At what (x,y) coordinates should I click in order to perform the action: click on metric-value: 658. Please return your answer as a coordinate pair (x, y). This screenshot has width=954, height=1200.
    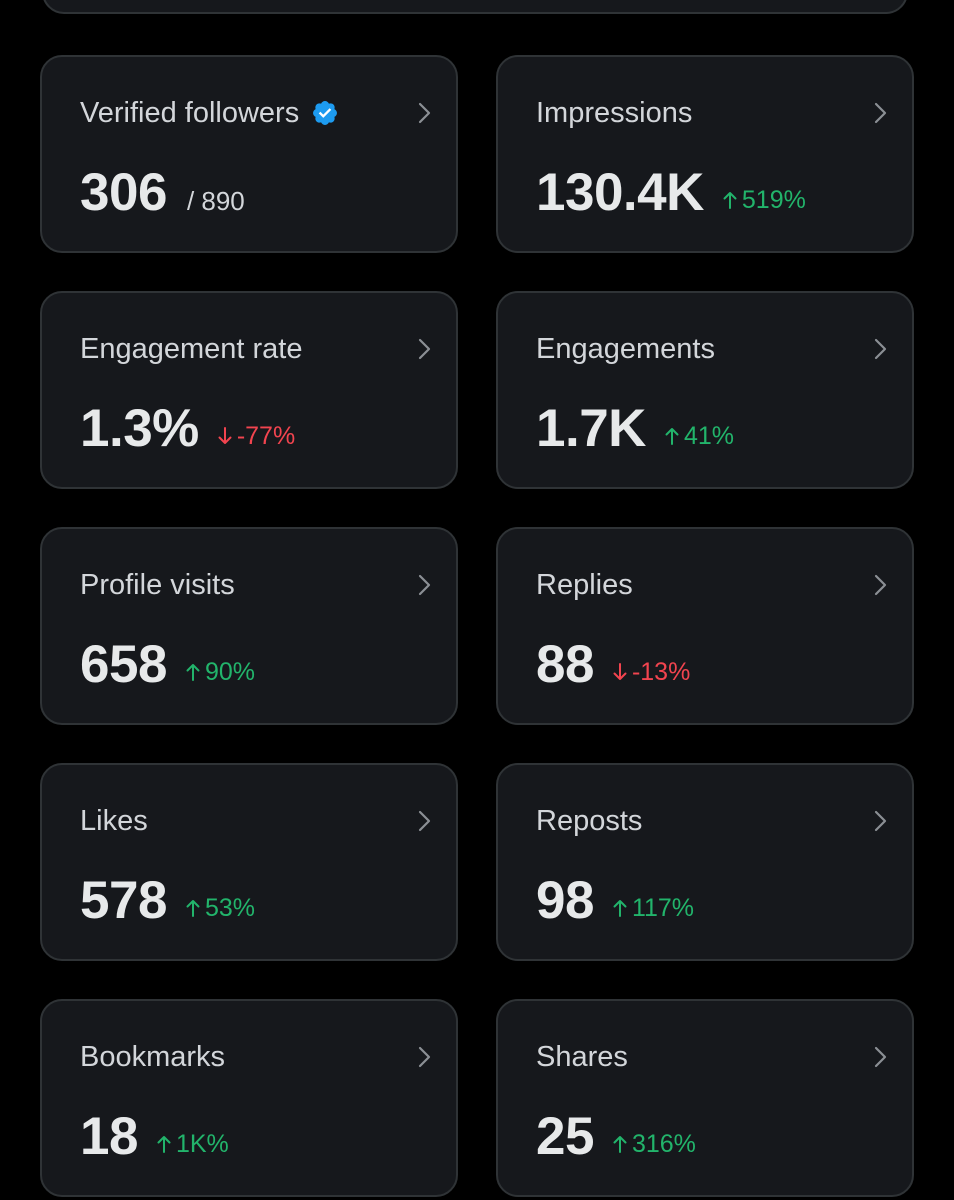
    Looking at the image, I should click on (123, 664).